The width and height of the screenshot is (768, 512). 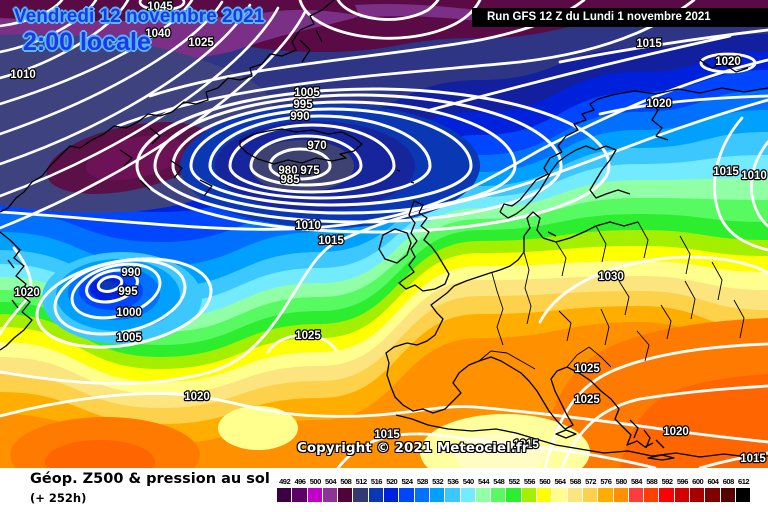 I want to click on legend-value-label: 536, so click(x=453, y=481).